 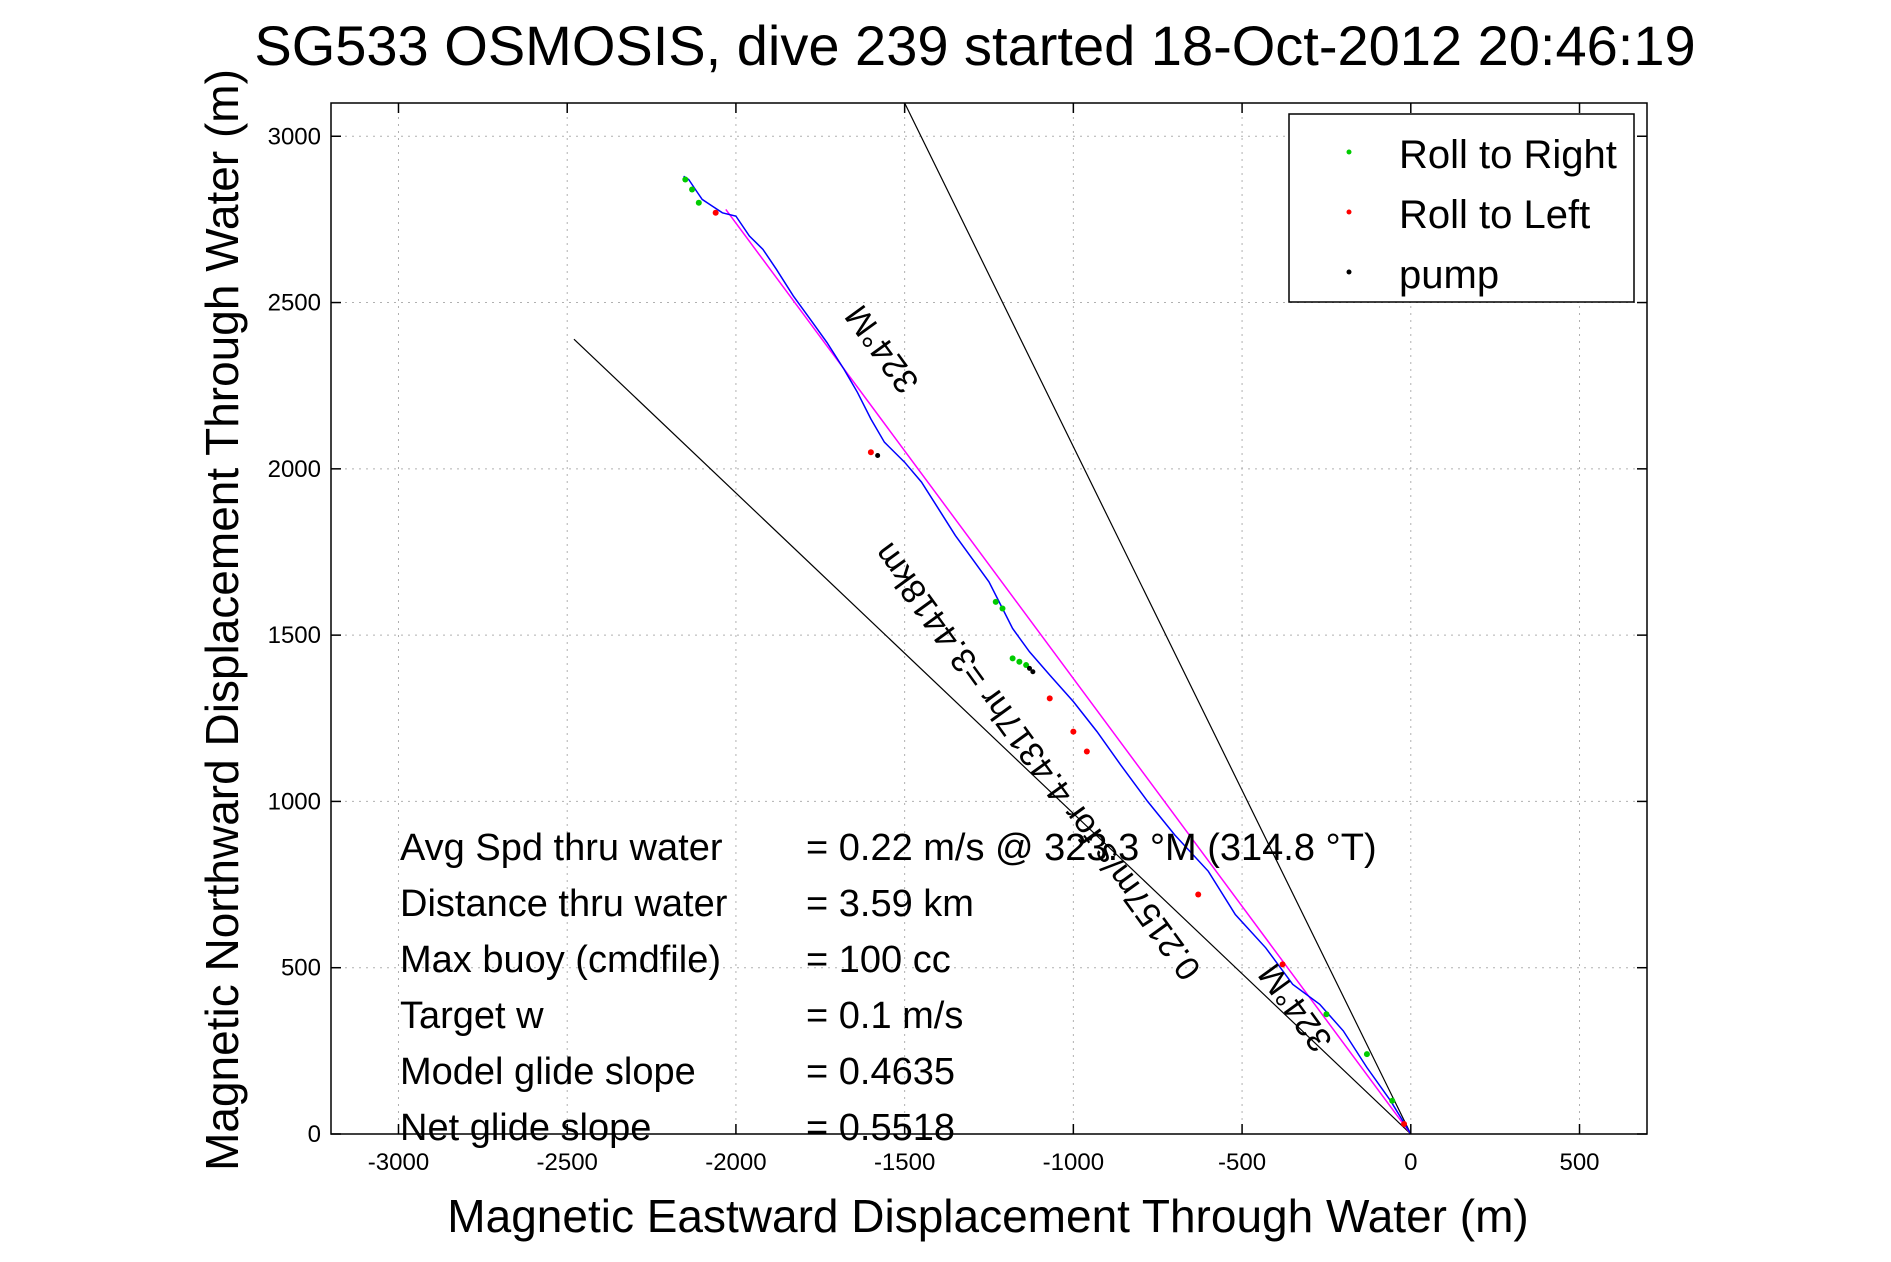 What do you see at coordinates (398, 1162) in the screenshot?
I see `x-tick-label: -3000` at bounding box center [398, 1162].